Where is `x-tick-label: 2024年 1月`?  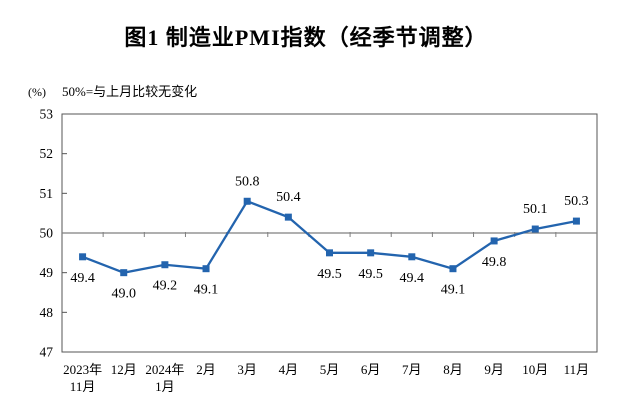
x-tick-label: 2024年 1月 is located at coordinates (164, 378).